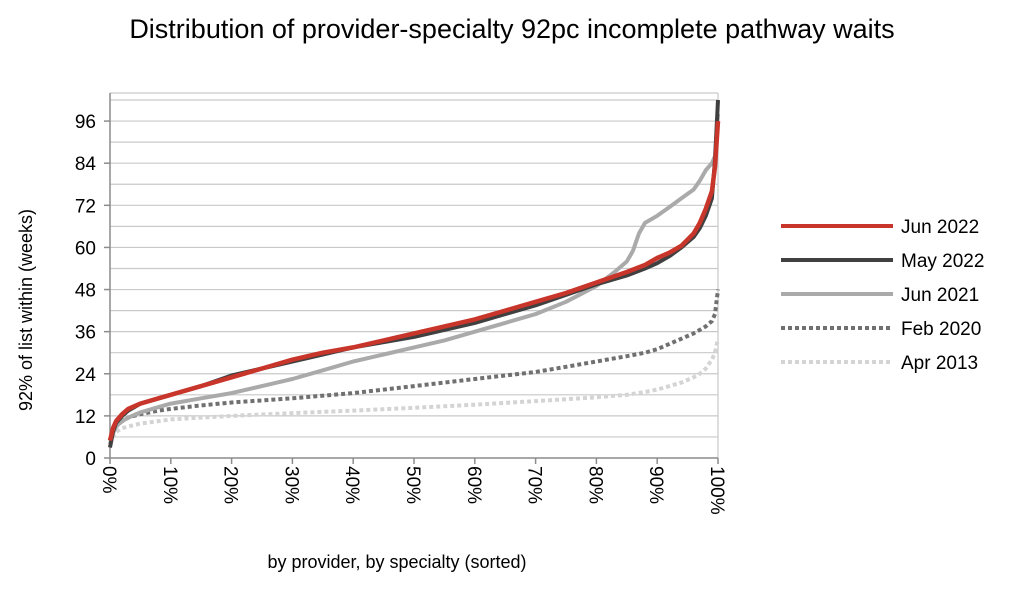 The image size is (1024, 592). Describe the element at coordinates (412, 485) in the screenshot. I see `x-tick-label: 50%` at that location.